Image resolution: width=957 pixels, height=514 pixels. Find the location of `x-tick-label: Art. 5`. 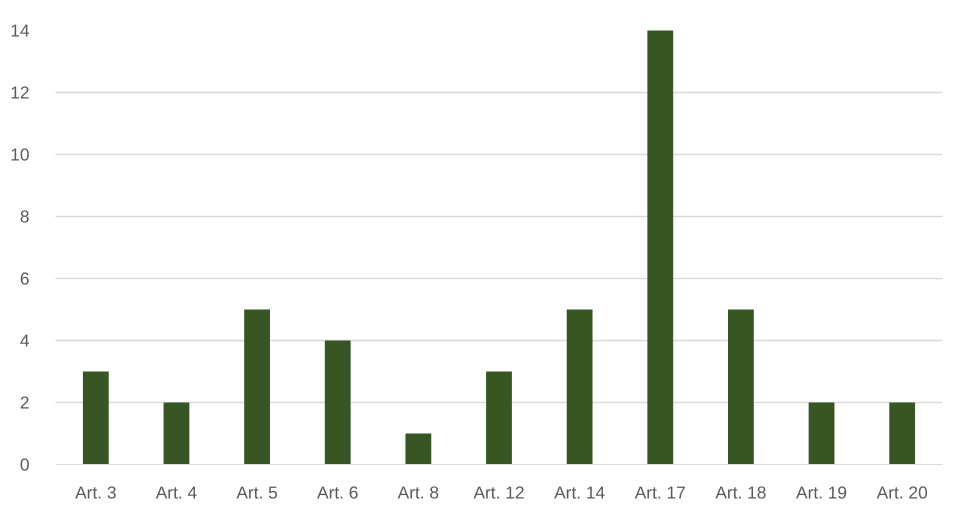

x-tick-label: Art. 5 is located at coordinates (257, 492).